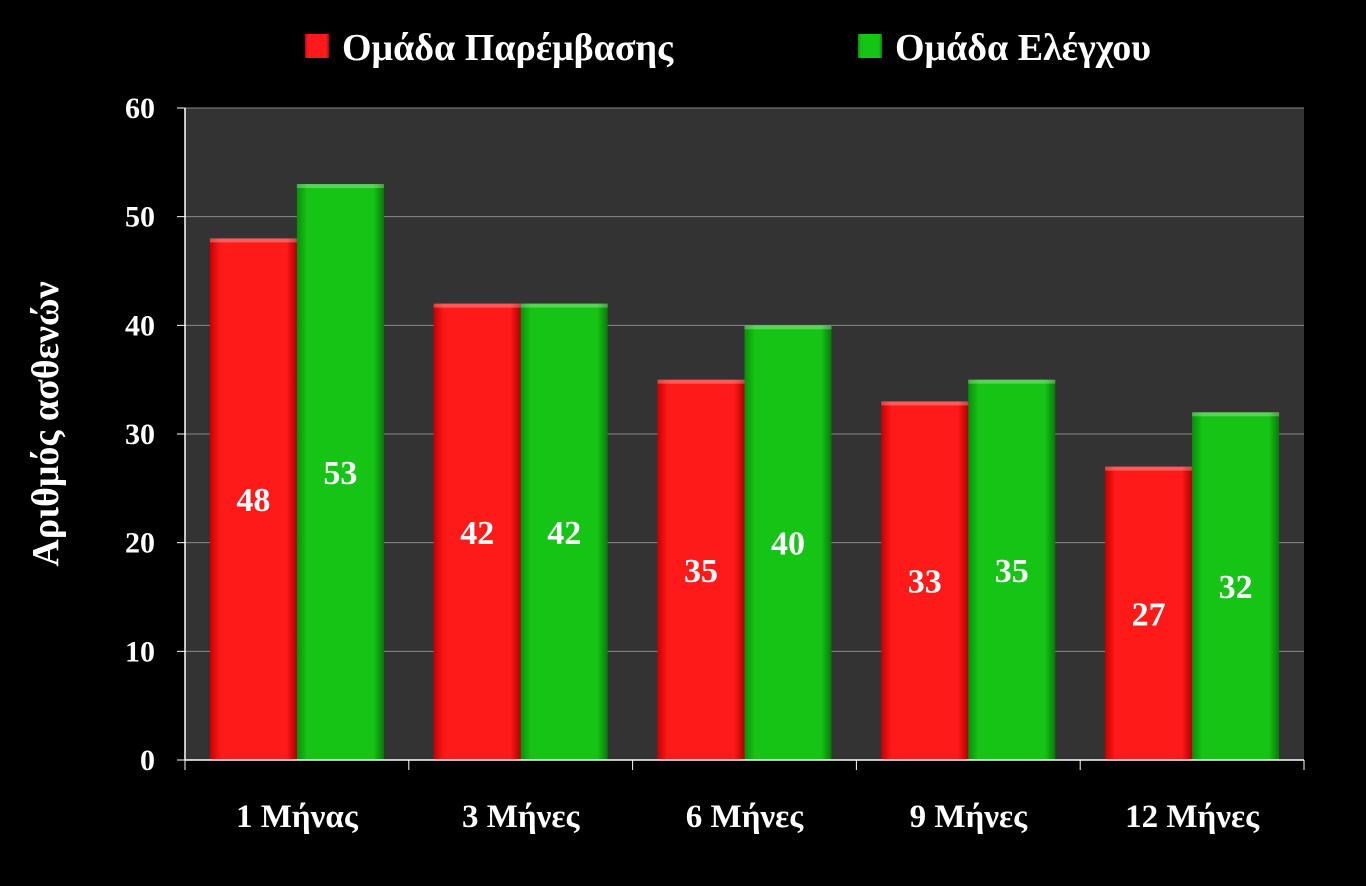  I want to click on x-tick-label: 9 Μήνες, so click(969, 817).